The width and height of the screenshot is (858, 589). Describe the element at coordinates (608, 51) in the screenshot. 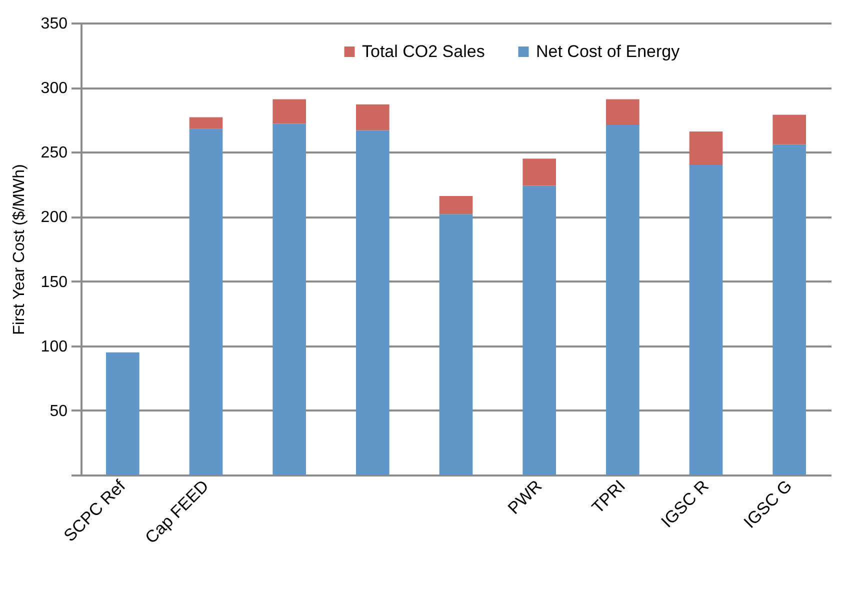

I see `legend-label: Net Cost of Energy` at that location.